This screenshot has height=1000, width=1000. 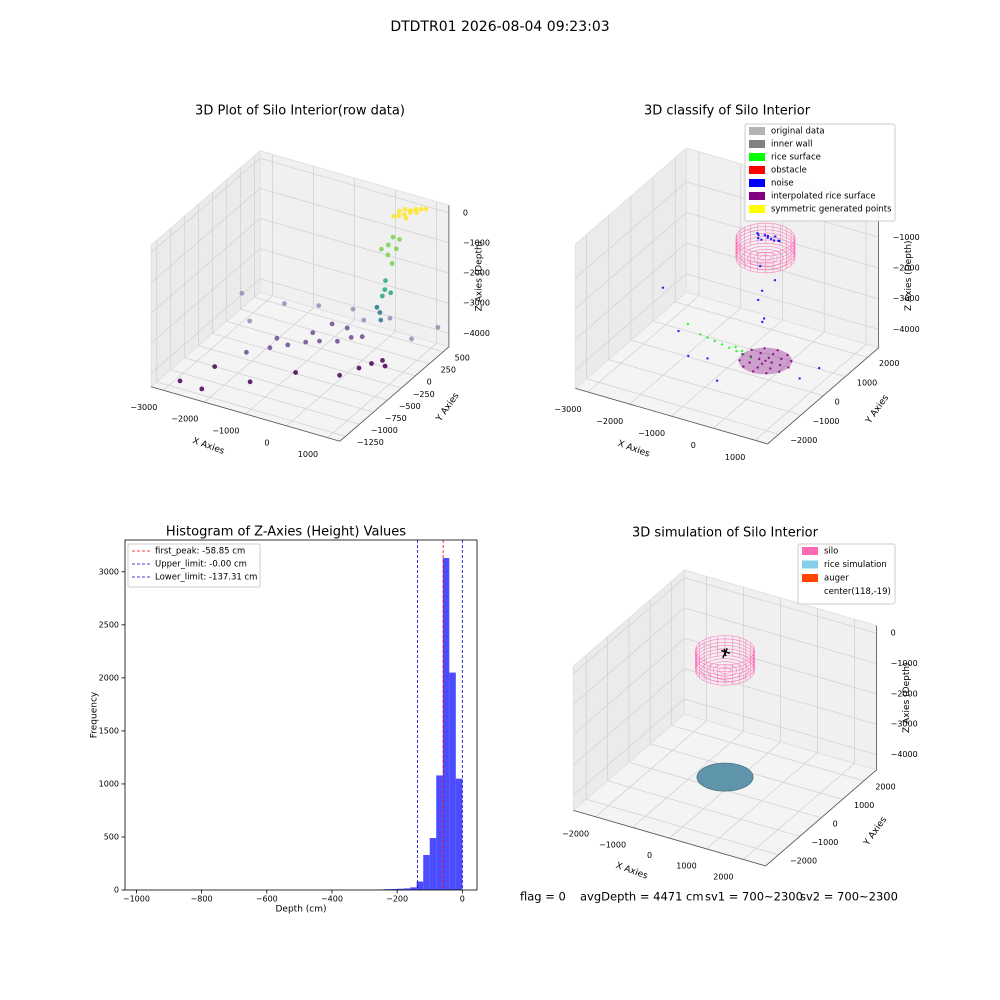 What do you see at coordinates (109, 571) in the screenshot?
I see `y-tick-label: 3000` at bounding box center [109, 571].